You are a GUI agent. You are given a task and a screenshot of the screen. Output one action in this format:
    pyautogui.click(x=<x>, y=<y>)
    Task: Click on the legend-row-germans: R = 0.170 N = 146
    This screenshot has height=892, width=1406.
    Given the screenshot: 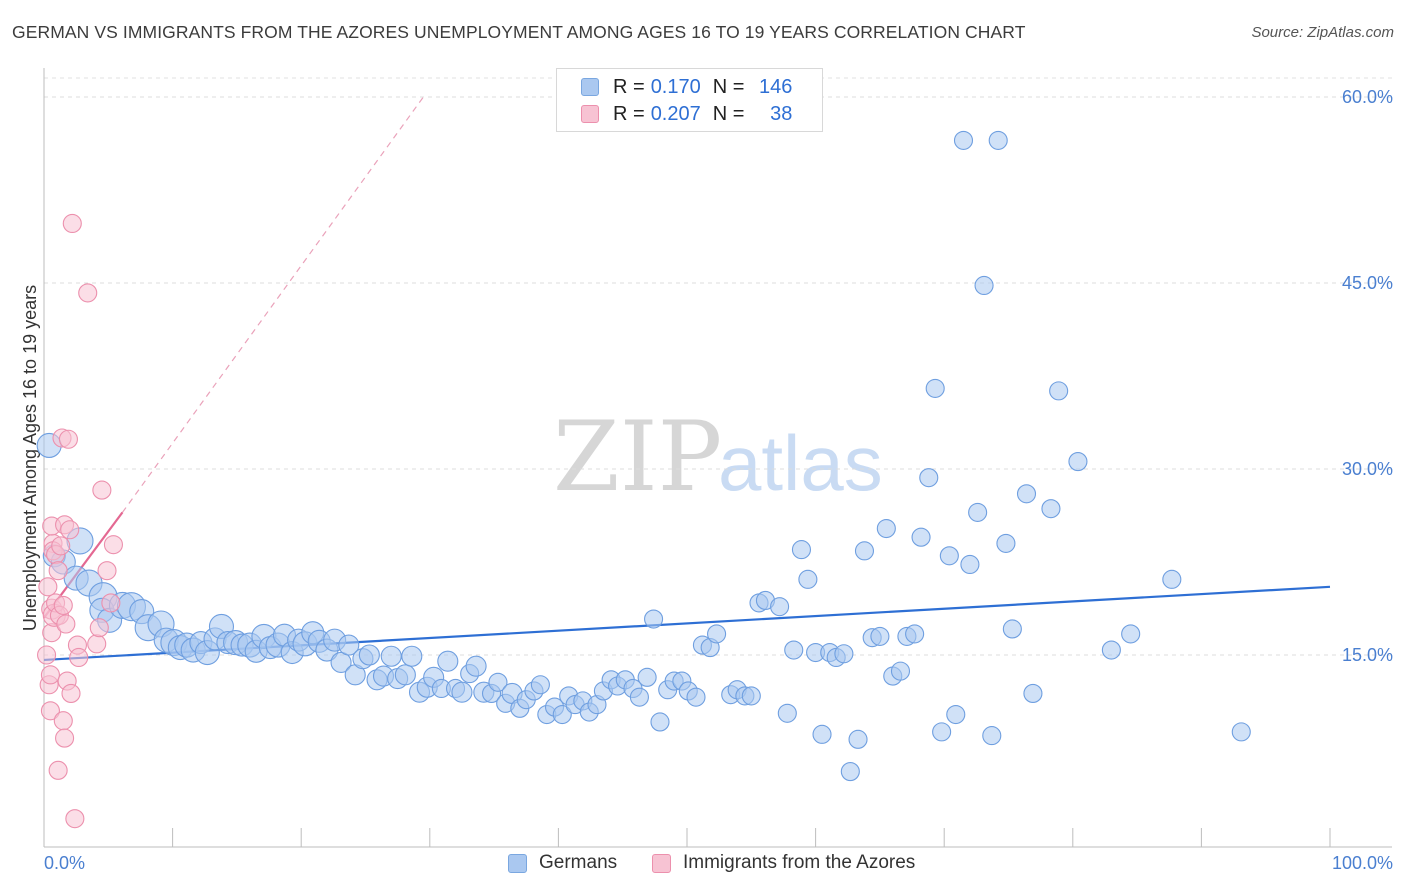 What is the action you would take?
    pyautogui.click(x=686, y=87)
    